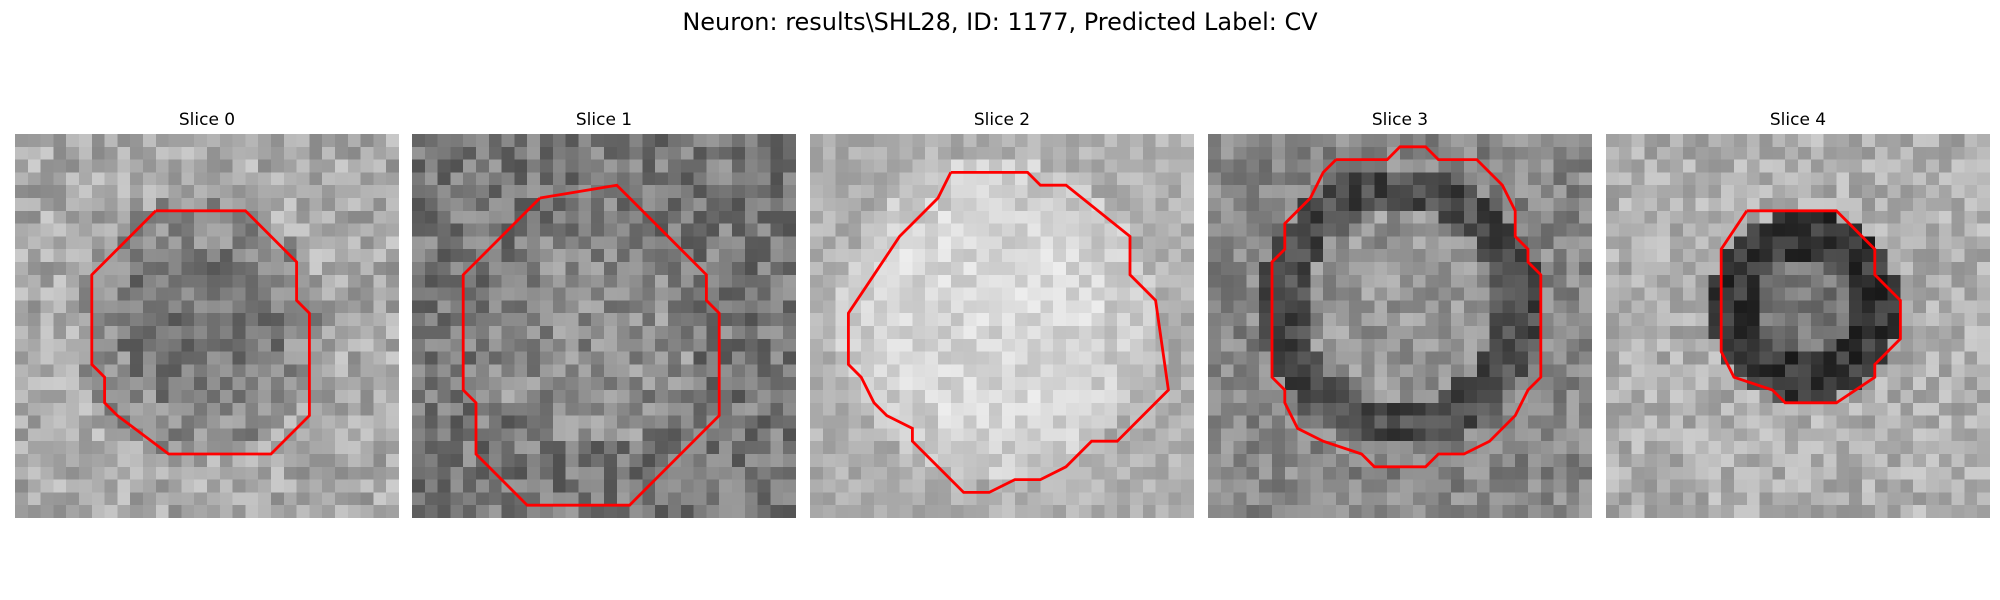  What do you see at coordinates (604, 120) in the screenshot?
I see `slice-title: Slice 1` at bounding box center [604, 120].